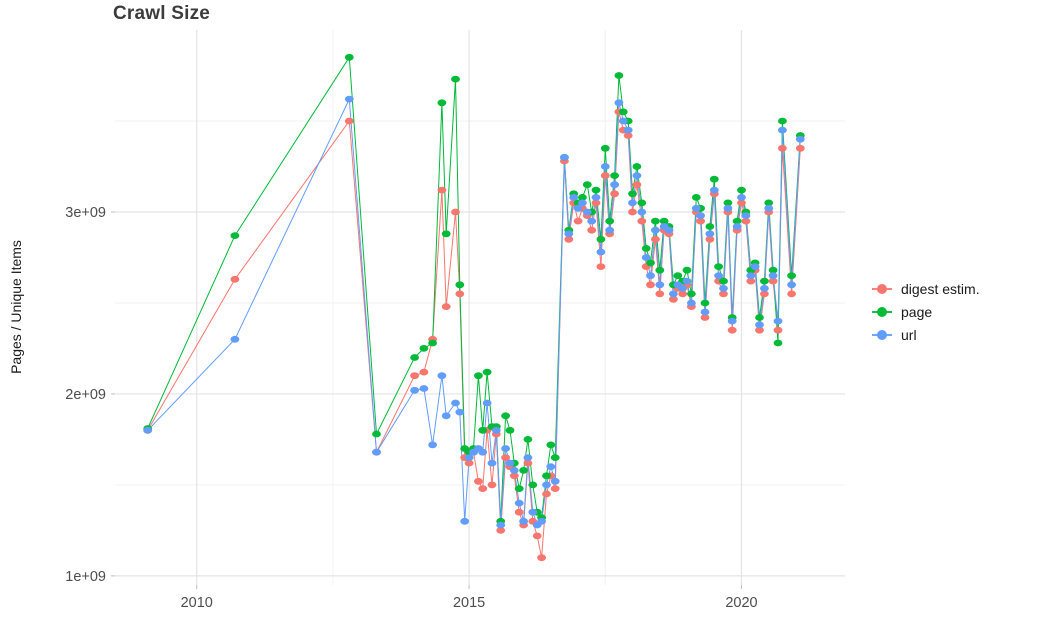 Image resolution: width=1059 pixels, height=639 pixels. I want to click on legend-item-page: page, so click(926, 312).